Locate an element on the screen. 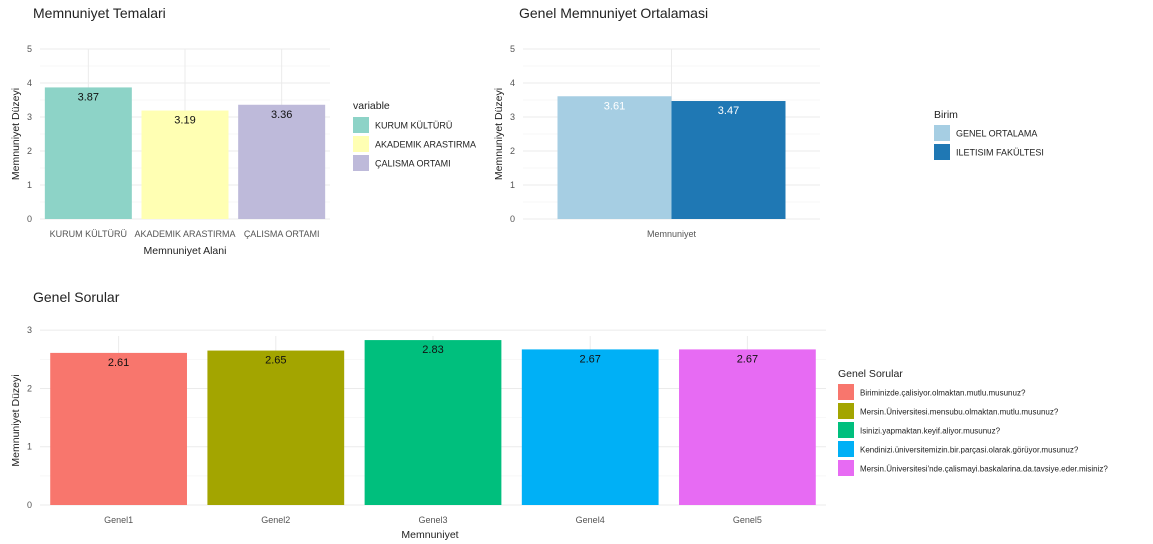 This screenshot has width=1153, height=544. data-label: 2.61 is located at coordinates (118, 363).